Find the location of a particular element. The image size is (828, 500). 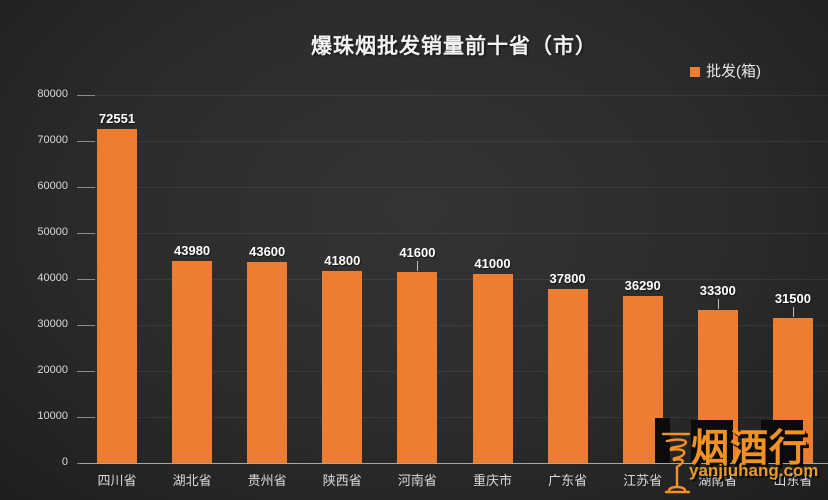

bar-value-label: 43600 is located at coordinates (267, 252).